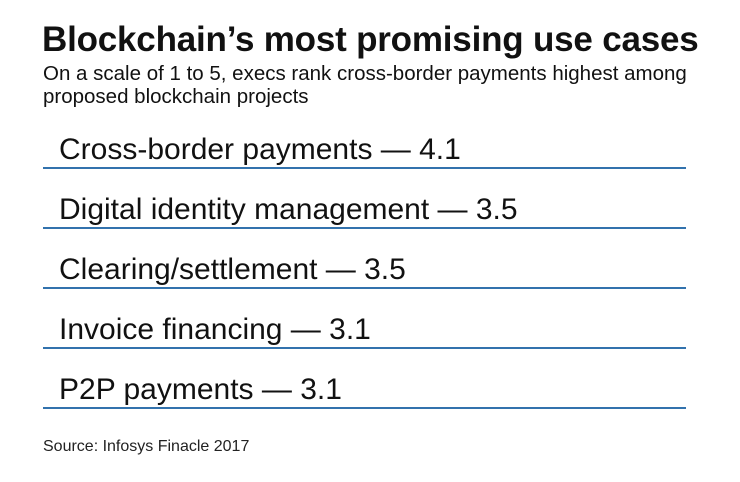  I want to click on ranking-row: Digital identity management — 3.5, so click(364, 218).